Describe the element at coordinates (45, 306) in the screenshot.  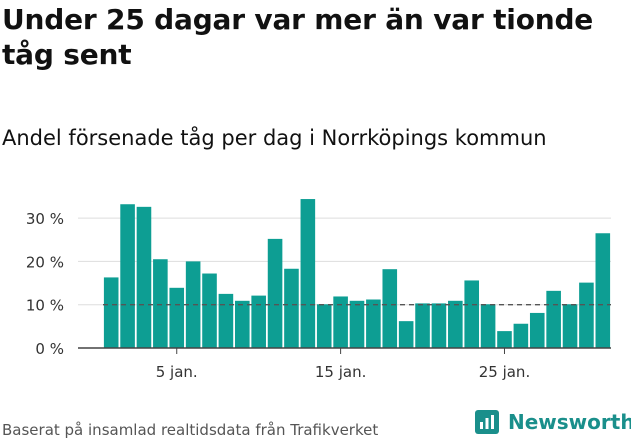
I see `y-tick-label: 10 %` at that location.